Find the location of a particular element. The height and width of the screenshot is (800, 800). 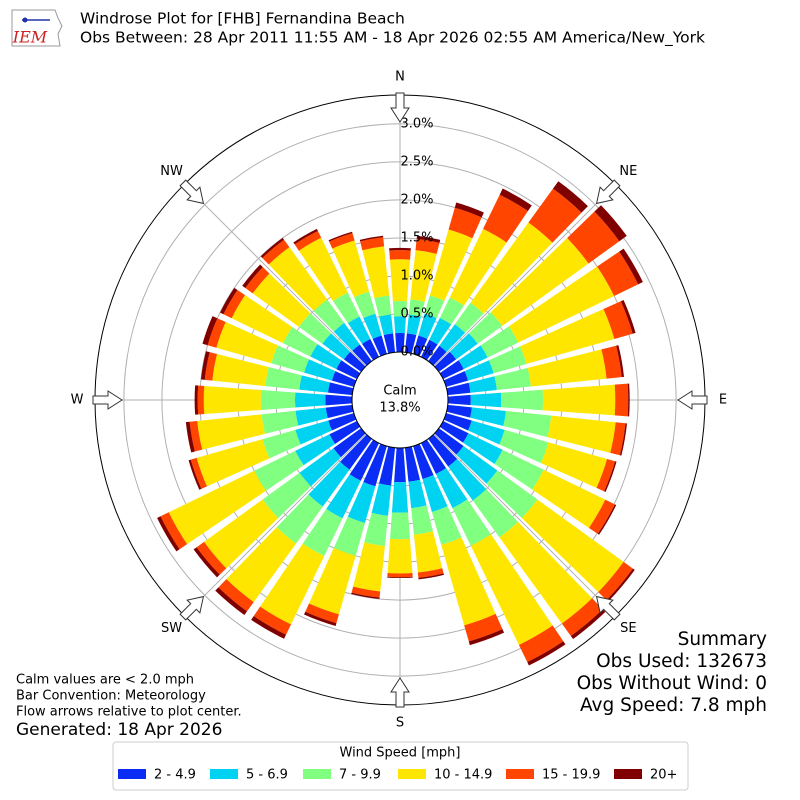

chart-title: Windrose Plot for [FHB] Fernandina Beach is located at coordinates (242, 19).